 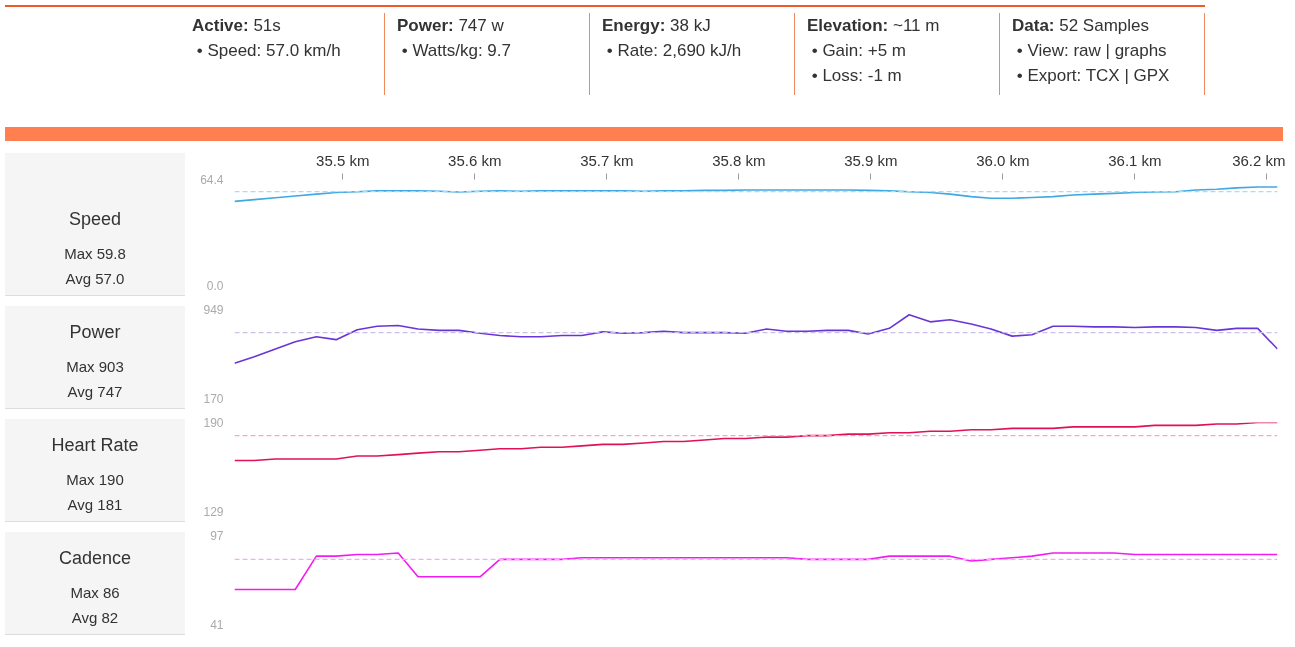 I want to click on text: • Loss: -1 m, so click(x=856, y=75).